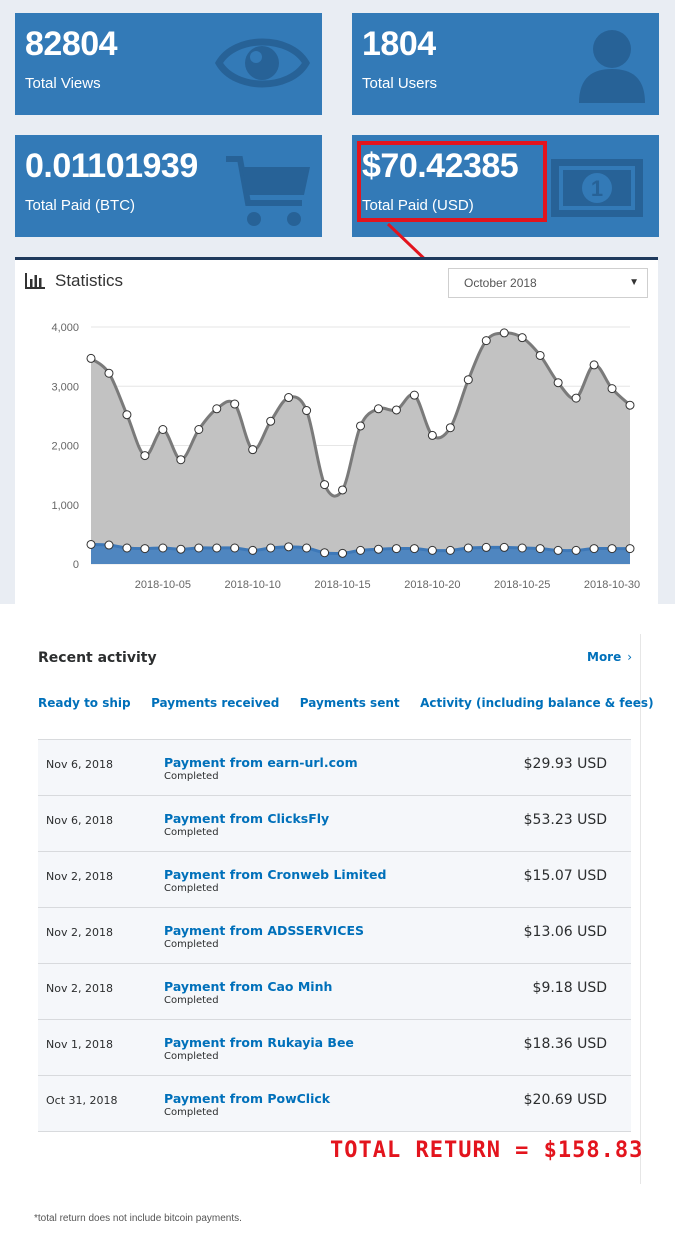  What do you see at coordinates (63, 83) in the screenshot?
I see `total-views-label: Total Views` at bounding box center [63, 83].